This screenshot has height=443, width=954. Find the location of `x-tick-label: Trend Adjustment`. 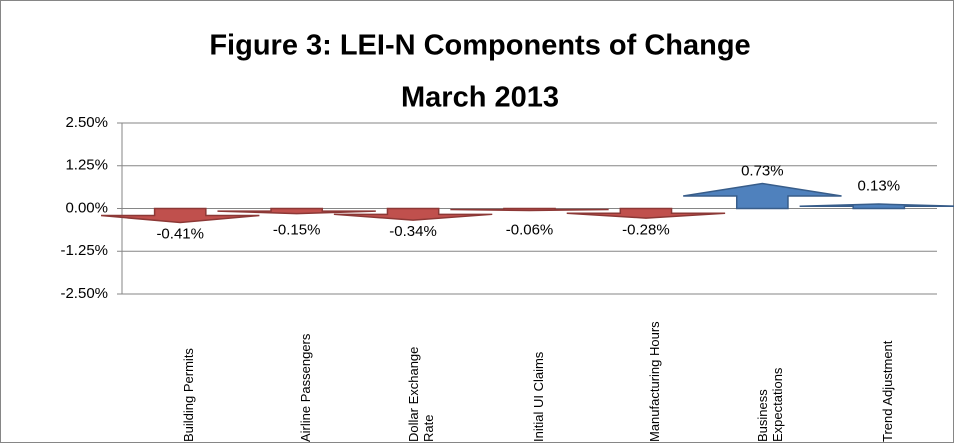

x-tick-label: Trend Adjustment is located at coordinates (887, 391).